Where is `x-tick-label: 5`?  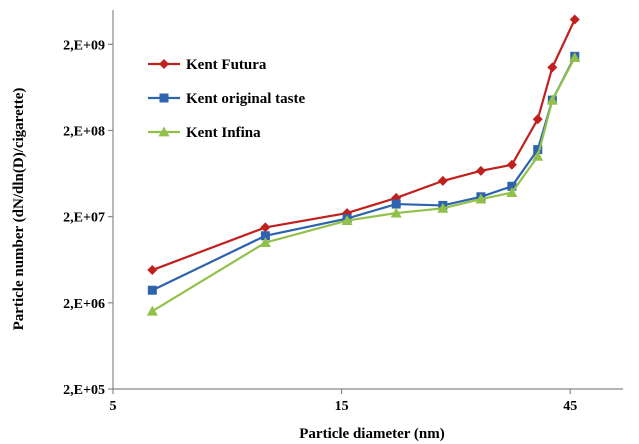 x-tick-label: 5 is located at coordinates (113, 406).